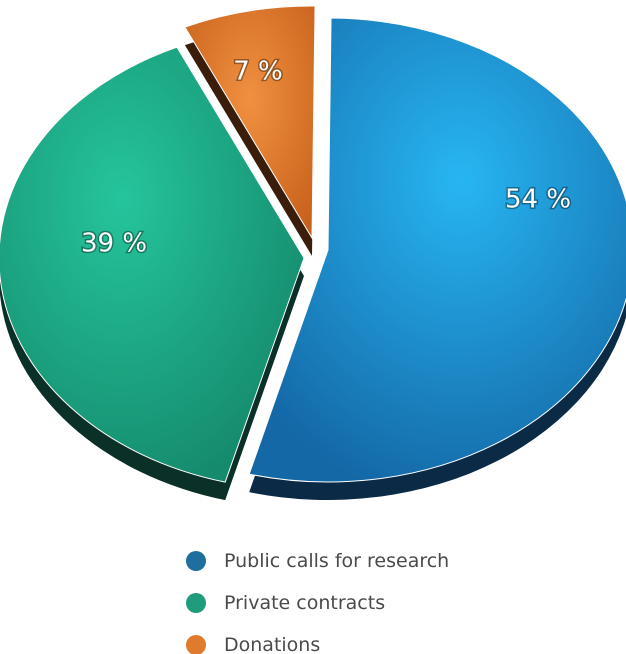 The image size is (626, 654). I want to click on pie-slice-donations, so click(250, 122).